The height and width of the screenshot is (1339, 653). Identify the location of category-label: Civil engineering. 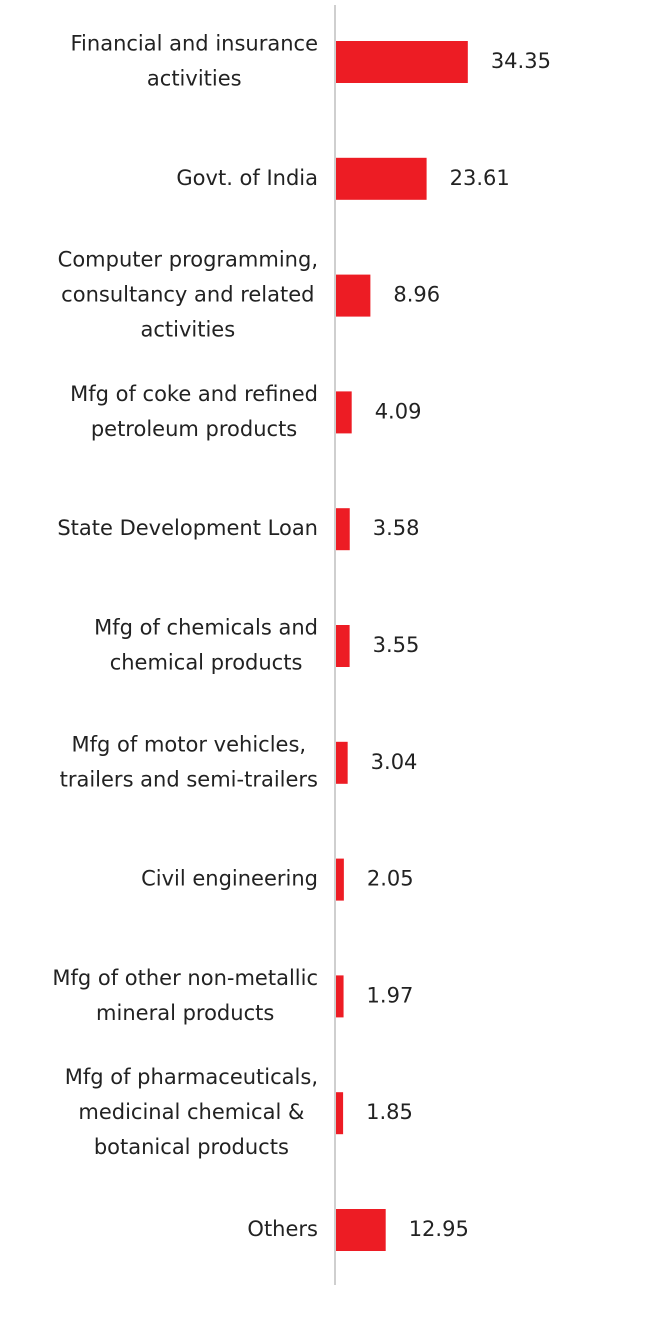
(229, 879).